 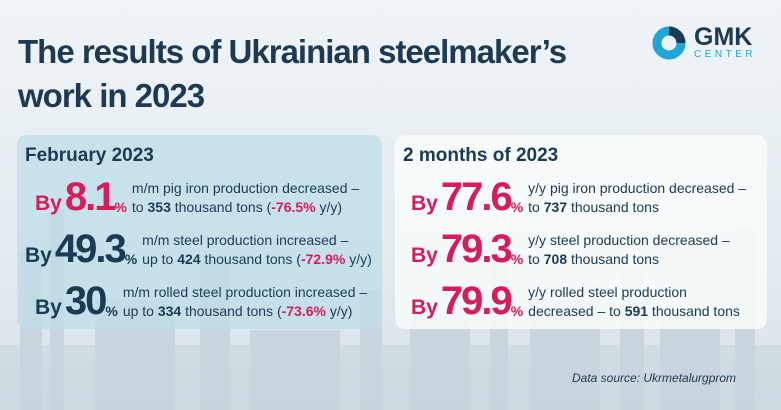 I want to click on gmk-center-logo: GMK CENTER, so click(x=704, y=43).